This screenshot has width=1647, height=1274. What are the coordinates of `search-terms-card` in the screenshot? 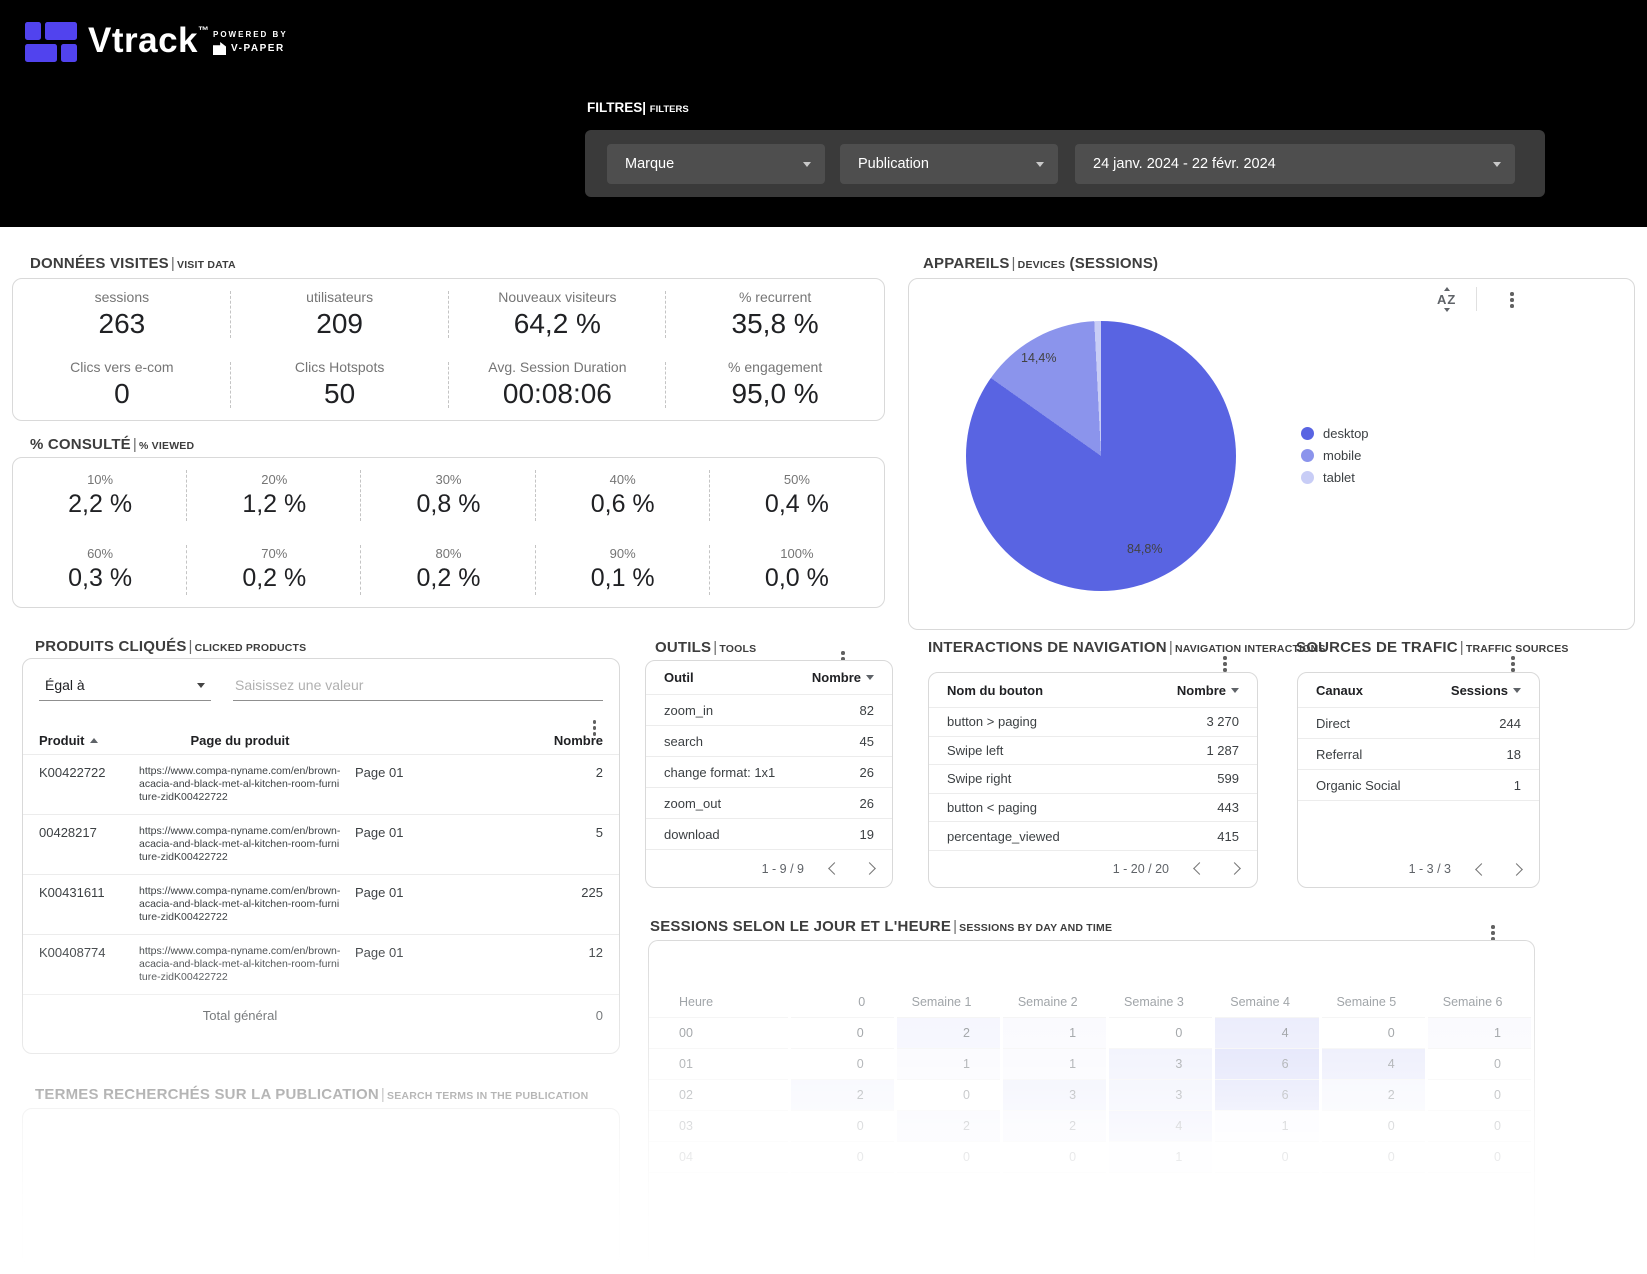 It's located at (321, 1187).